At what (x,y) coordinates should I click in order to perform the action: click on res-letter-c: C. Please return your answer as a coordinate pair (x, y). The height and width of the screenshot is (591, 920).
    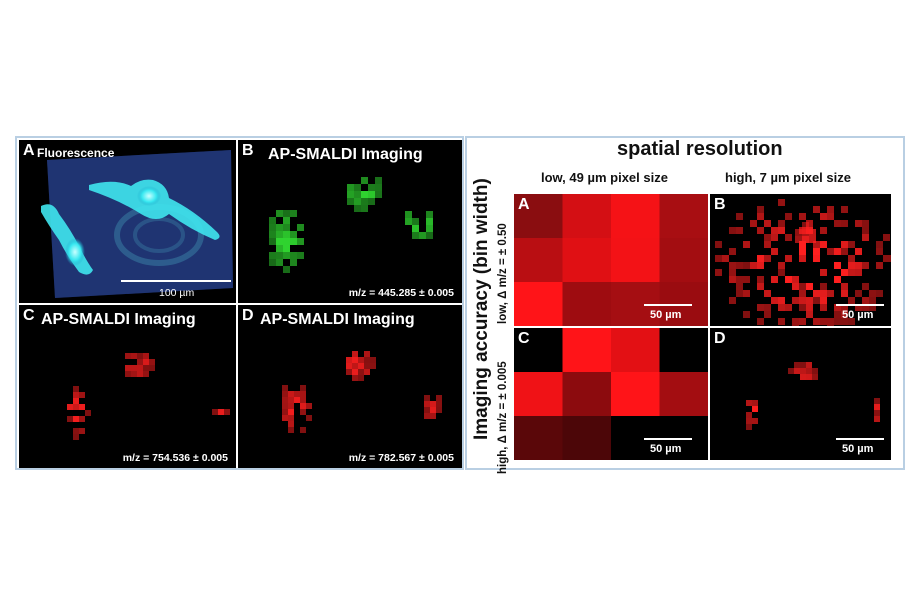
    Looking at the image, I should click on (524, 338).